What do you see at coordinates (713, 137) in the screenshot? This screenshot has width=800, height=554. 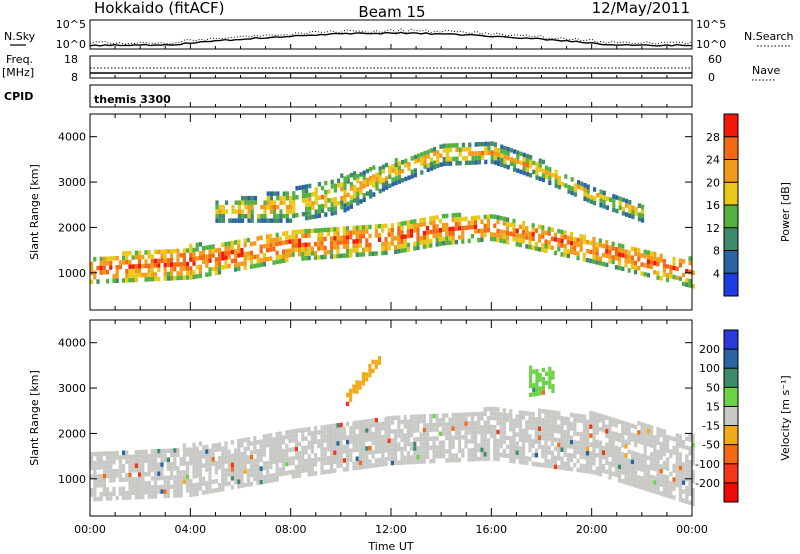 I see `colorbar-tick-label: 28` at bounding box center [713, 137].